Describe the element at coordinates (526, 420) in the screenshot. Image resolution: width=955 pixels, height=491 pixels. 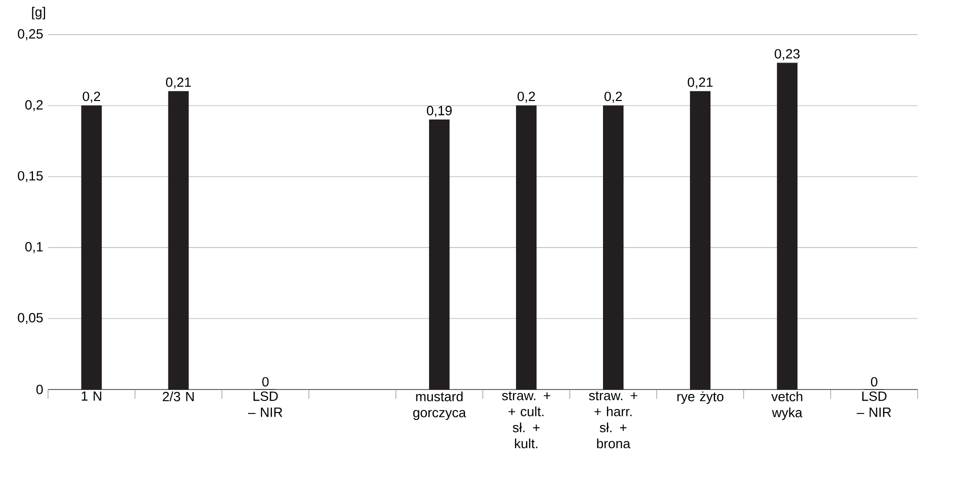
I see `x-tick-label: straw. + + cult. sł. + kult.` at that location.